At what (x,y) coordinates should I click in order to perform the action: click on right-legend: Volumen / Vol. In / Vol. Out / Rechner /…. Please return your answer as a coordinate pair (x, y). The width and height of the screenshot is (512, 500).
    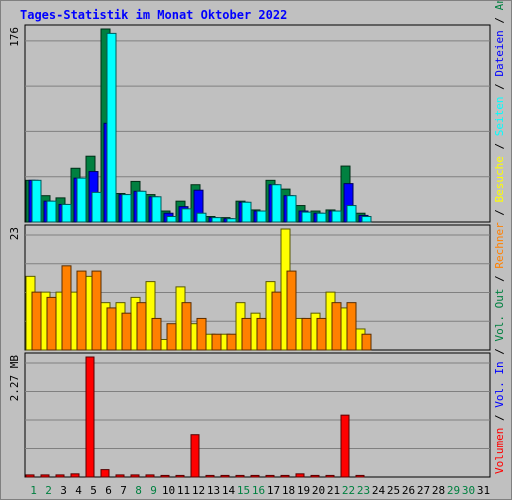
    Looking at the image, I should click on (499, 237).